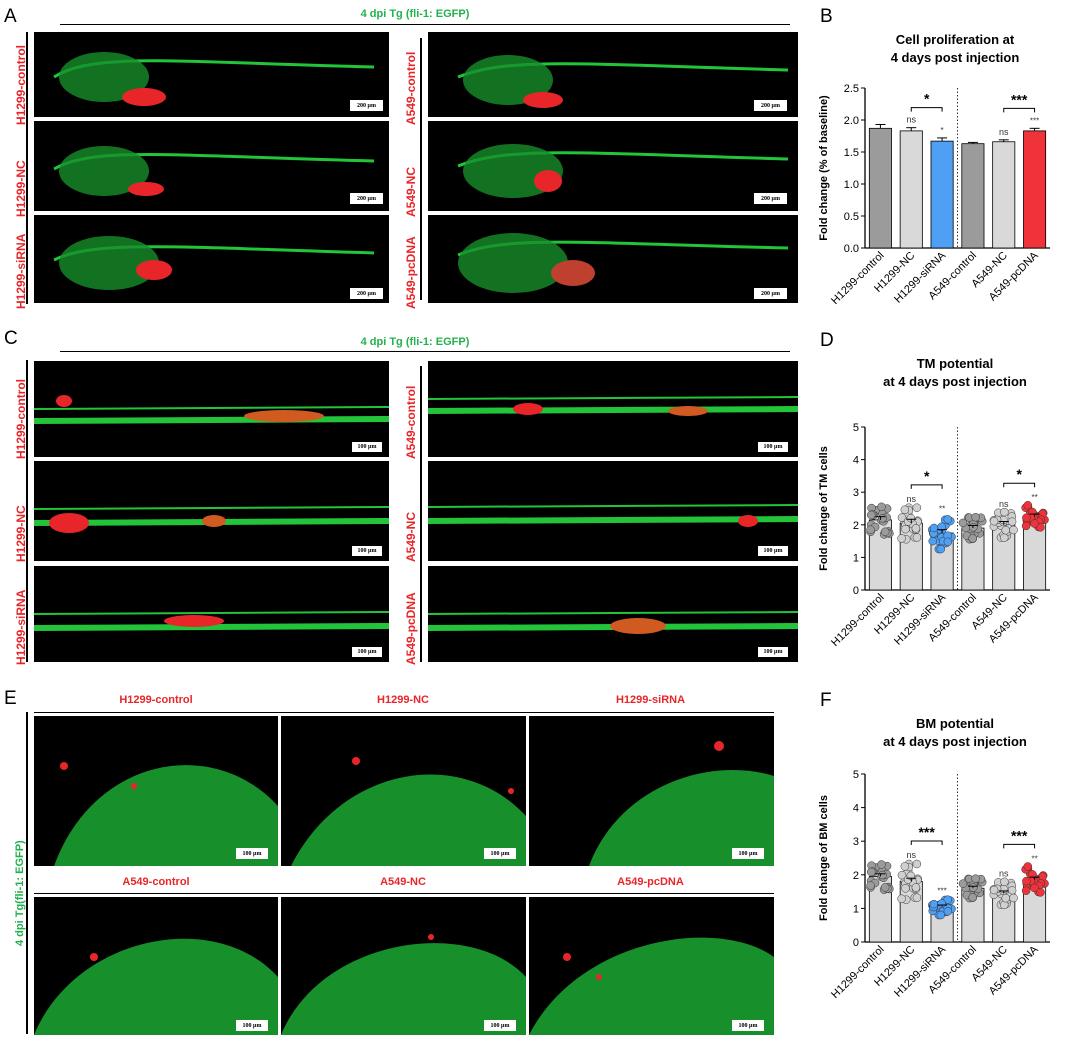  I want to click on y-tick-label: 1.0, so click(851, 185).